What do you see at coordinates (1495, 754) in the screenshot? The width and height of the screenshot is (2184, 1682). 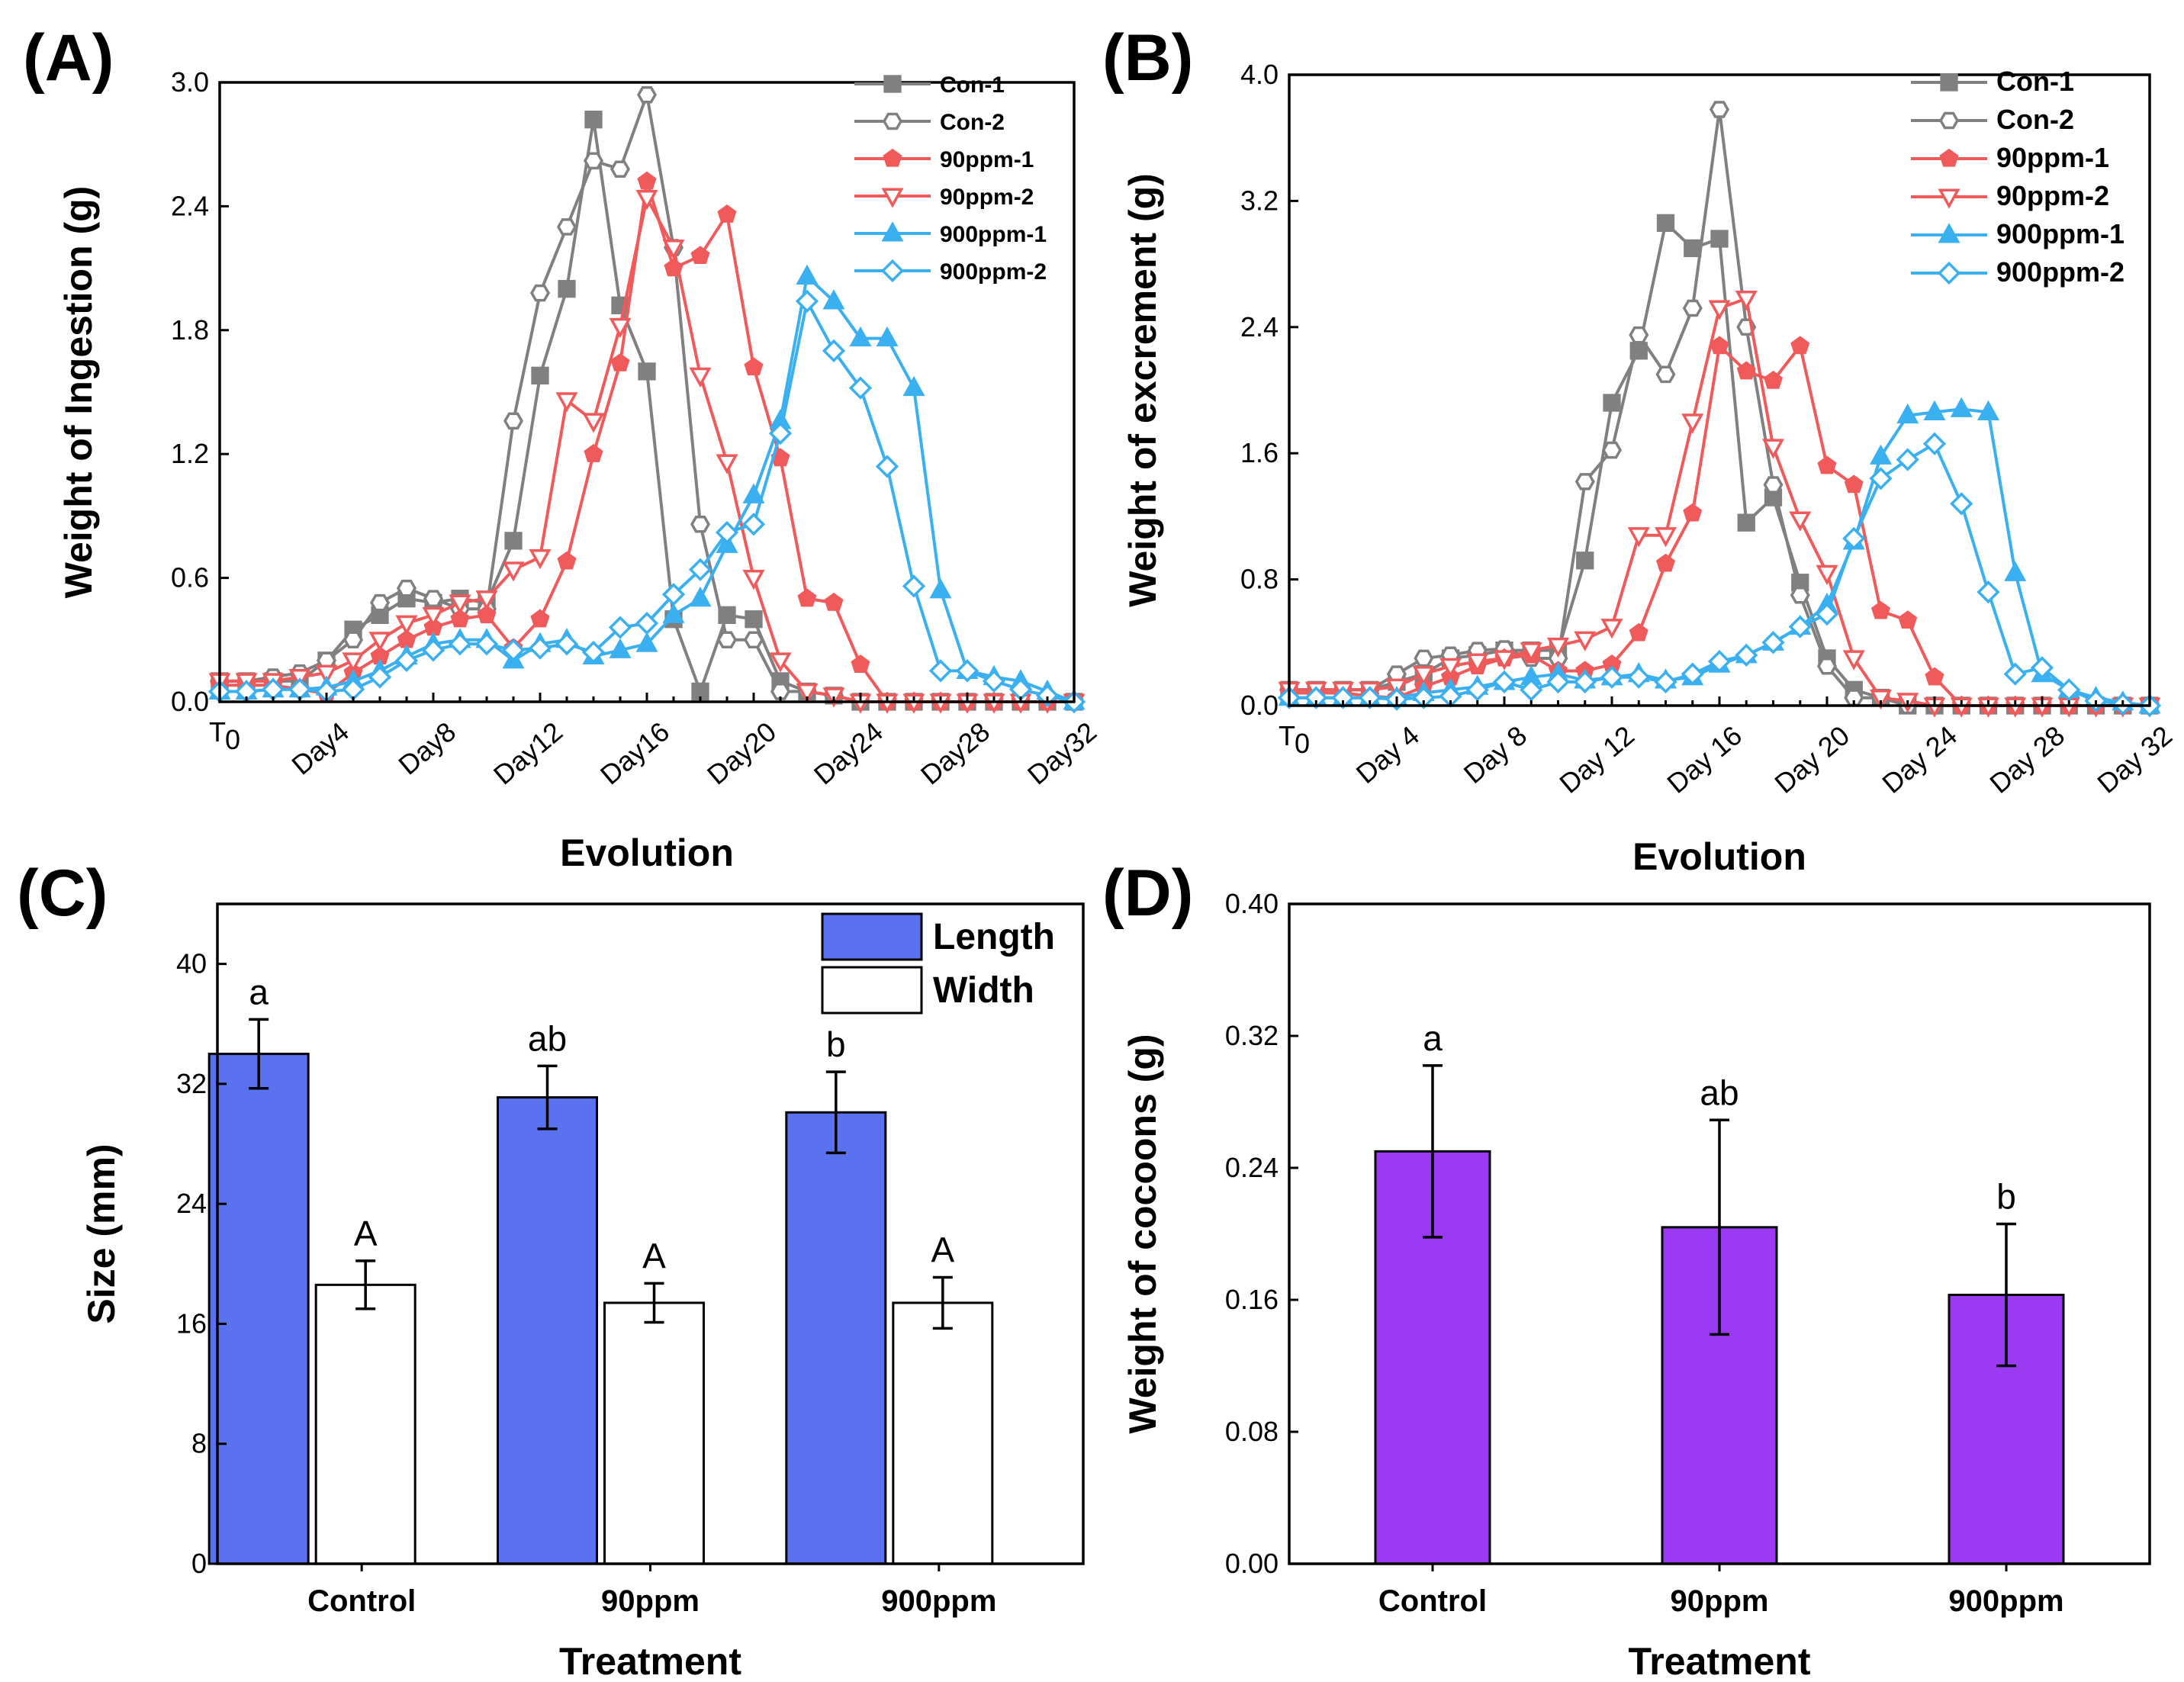 I see `x-tick-label: Day 8` at bounding box center [1495, 754].